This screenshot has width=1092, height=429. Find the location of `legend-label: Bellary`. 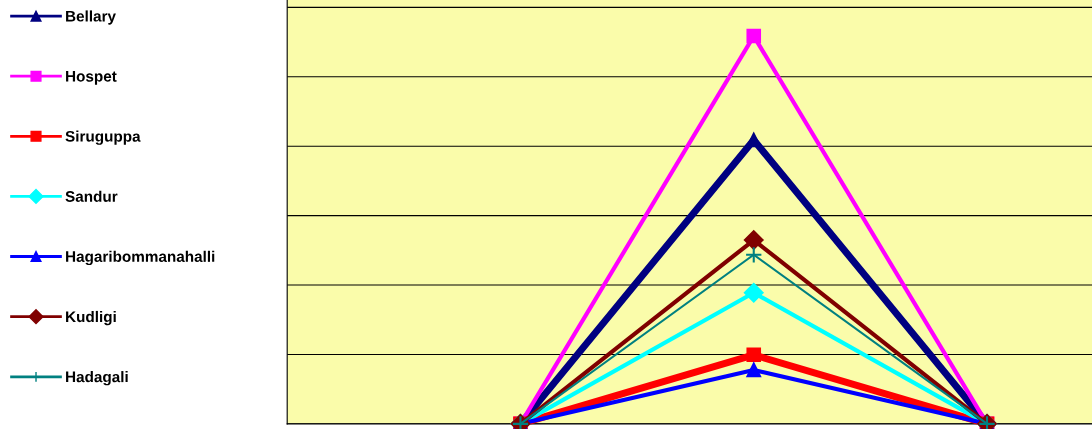

legend-label: Bellary is located at coordinates (91, 17).